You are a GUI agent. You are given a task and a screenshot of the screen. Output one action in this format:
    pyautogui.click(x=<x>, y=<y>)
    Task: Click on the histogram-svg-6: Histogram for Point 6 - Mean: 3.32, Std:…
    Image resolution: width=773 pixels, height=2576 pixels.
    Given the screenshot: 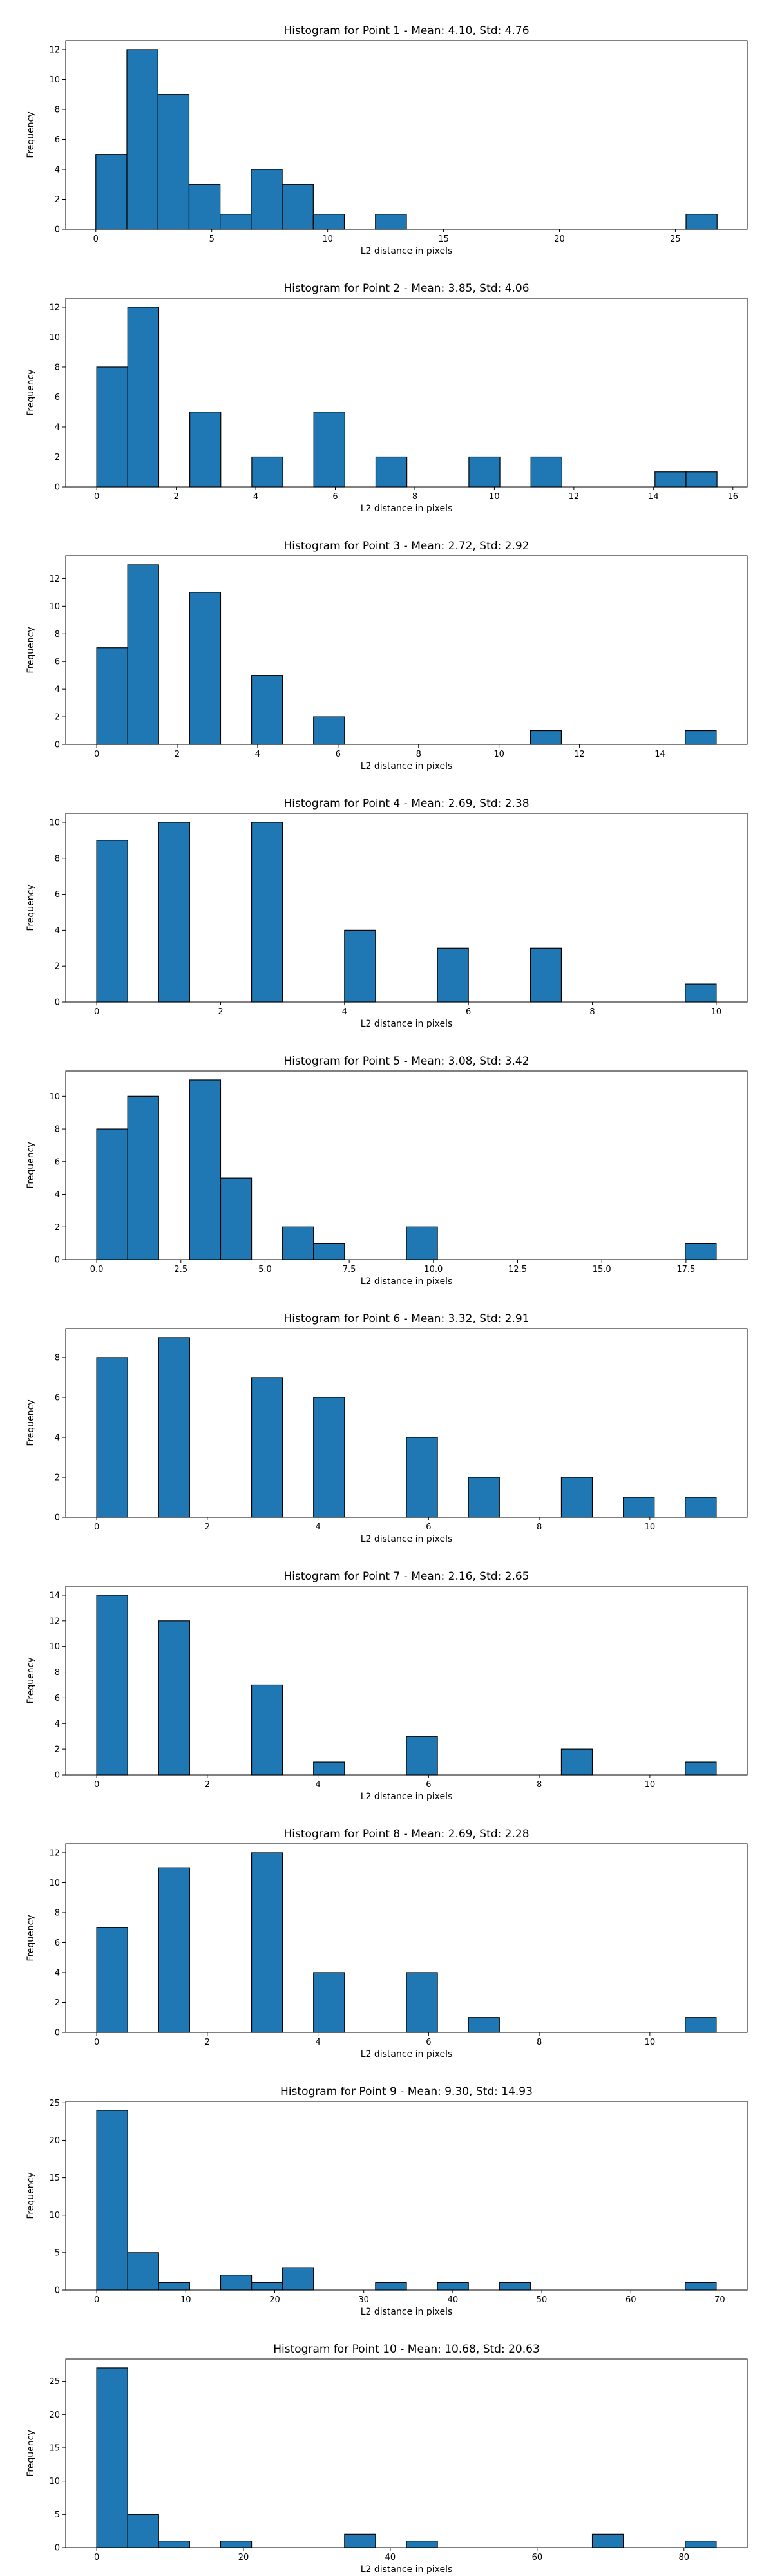 What is the action you would take?
    pyautogui.click(x=387, y=1428)
    